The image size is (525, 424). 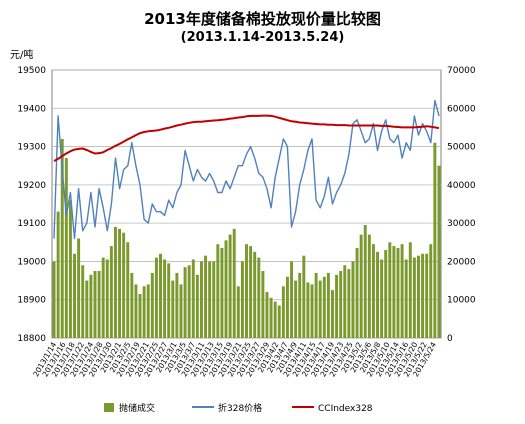 I want to click on legend-label: CCIndex328, so click(x=345, y=409).